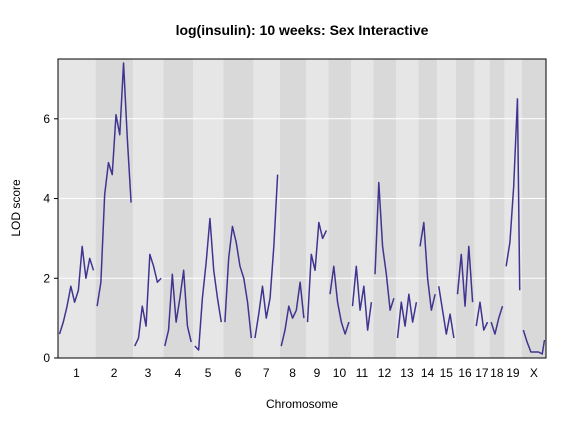  I want to click on x-tick-label-4: 4, so click(178, 373).